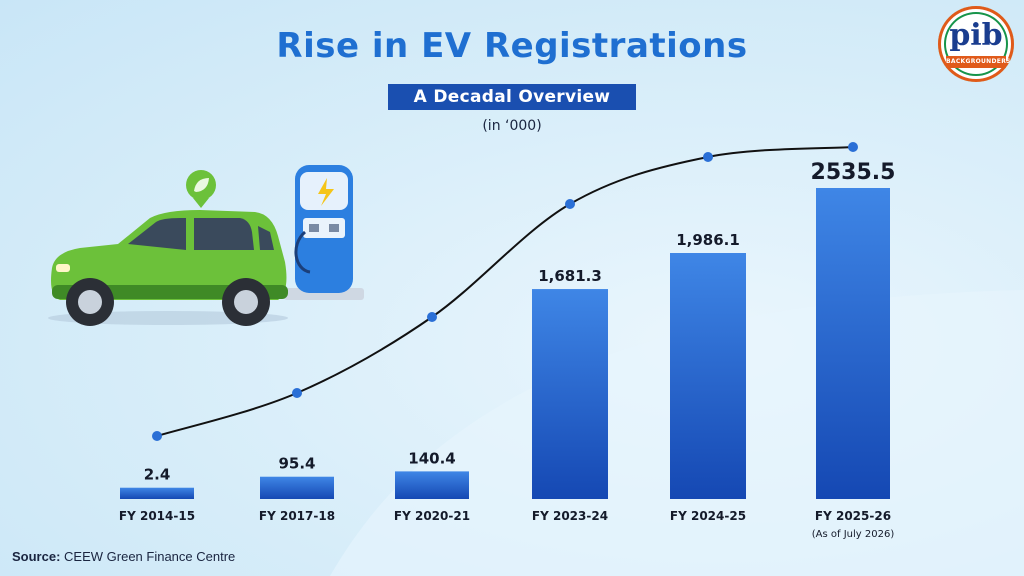 Image resolution: width=1024 pixels, height=576 pixels. Describe the element at coordinates (512, 126) in the screenshot. I see `unit-label: (in ‘000)` at that location.